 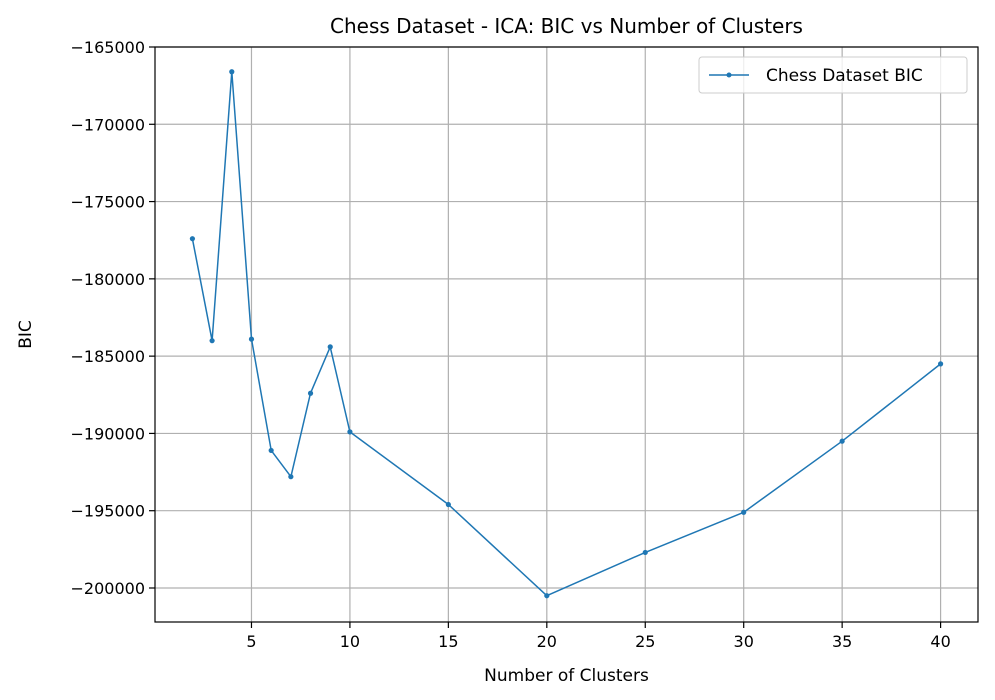 What do you see at coordinates (108, 511) in the screenshot?
I see `y-tick-label: −195000` at bounding box center [108, 511].